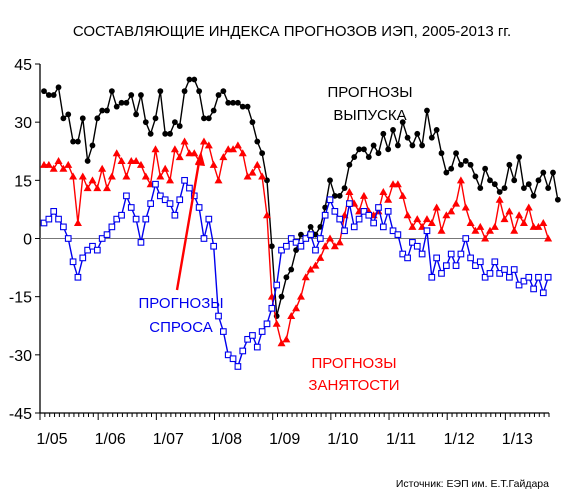 The image size is (570, 496). Describe the element at coordinates (369, 104) in the screenshot. I see `annotation-output: ПРОГНОЗЫ ВЫПУСКА` at that location.